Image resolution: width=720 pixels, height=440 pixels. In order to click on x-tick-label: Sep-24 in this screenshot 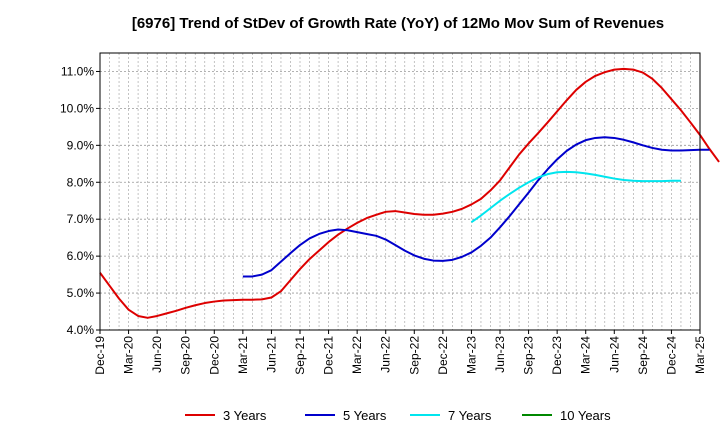, I will do `click(643, 355)`.